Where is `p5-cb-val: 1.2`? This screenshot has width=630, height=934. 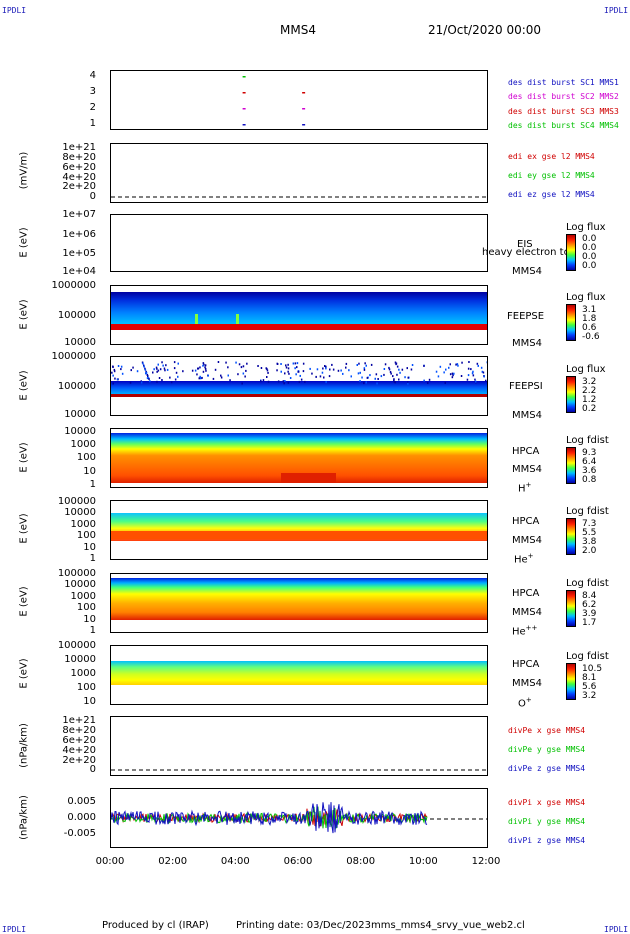
p5-cb-val: 1.2 is located at coordinates (589, 400).